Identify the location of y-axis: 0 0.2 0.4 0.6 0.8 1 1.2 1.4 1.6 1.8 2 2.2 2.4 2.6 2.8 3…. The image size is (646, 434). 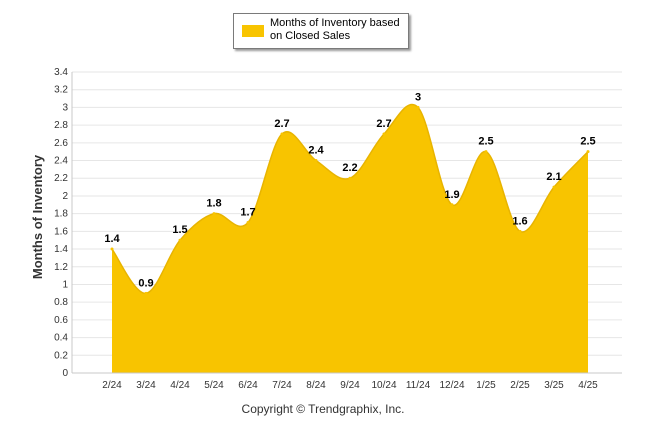
(63, 223).